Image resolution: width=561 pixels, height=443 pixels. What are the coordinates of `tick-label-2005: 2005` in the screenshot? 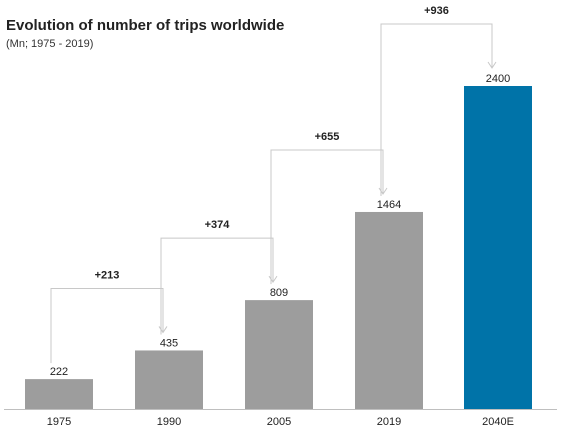 It's located at (279, 422).